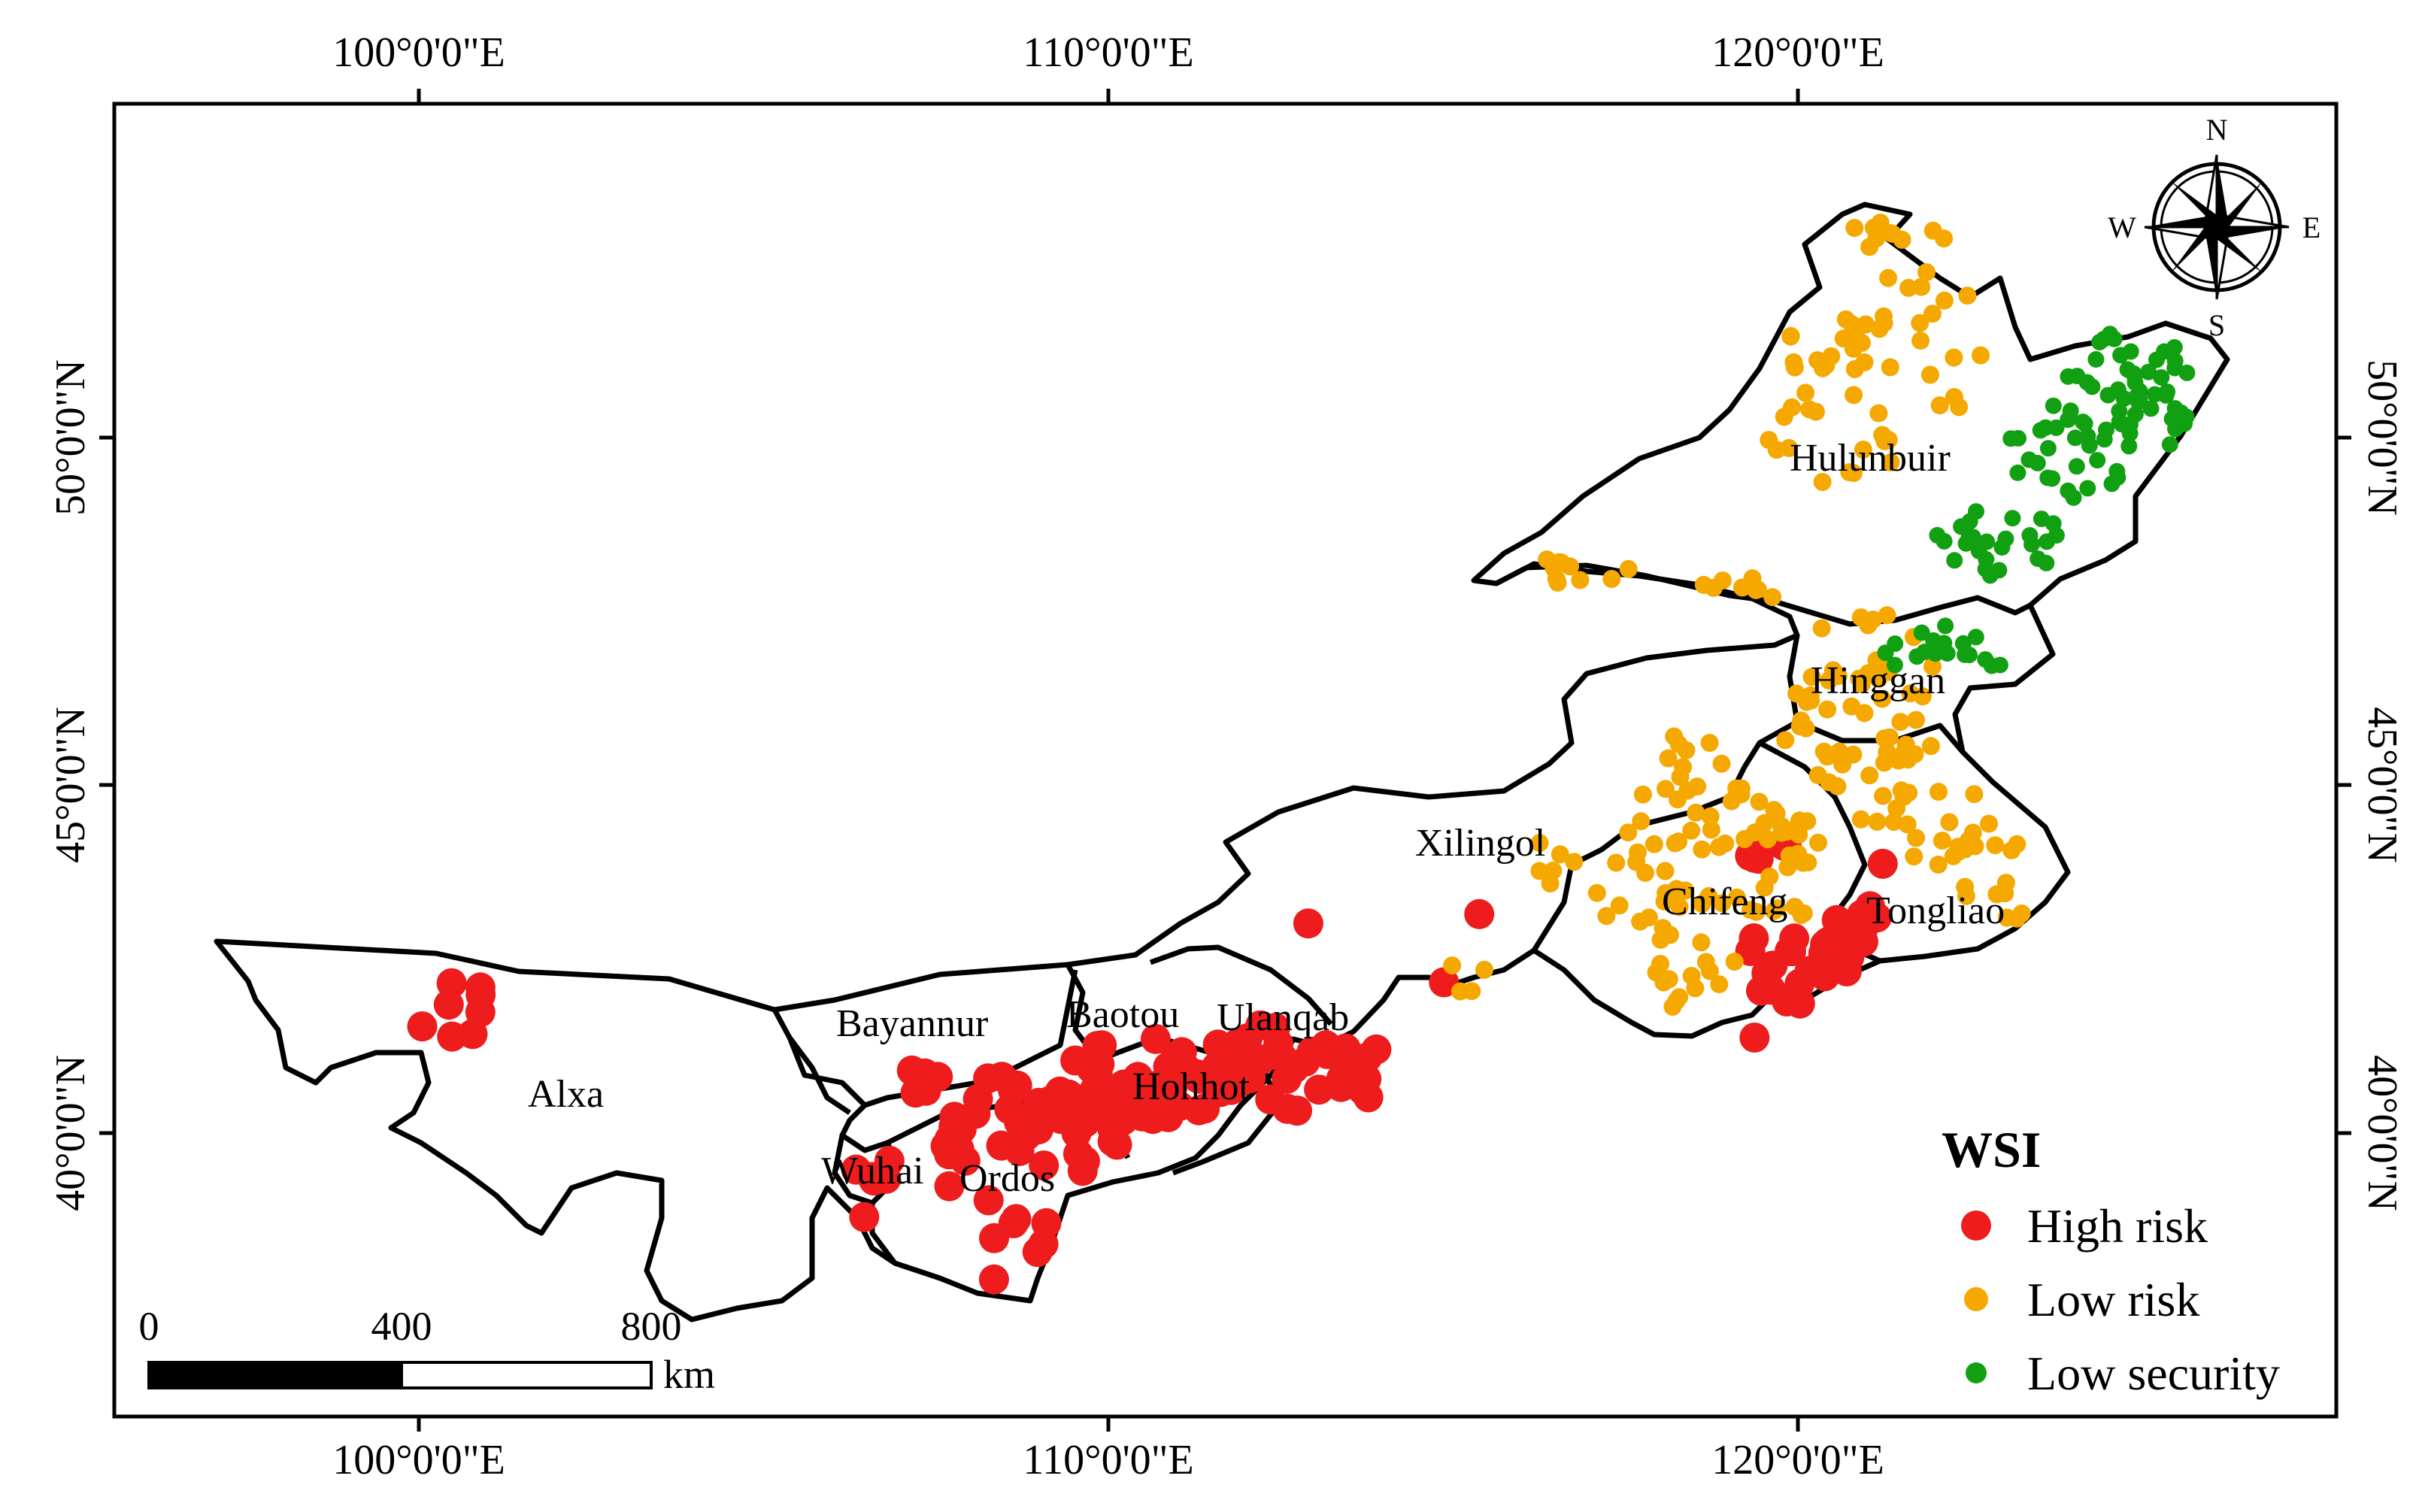 The image size is (2413, 1512). I want to click on top-axis: 100°0'0"E 110°0'0"E 120°0'0"E, so click(1108, 53).